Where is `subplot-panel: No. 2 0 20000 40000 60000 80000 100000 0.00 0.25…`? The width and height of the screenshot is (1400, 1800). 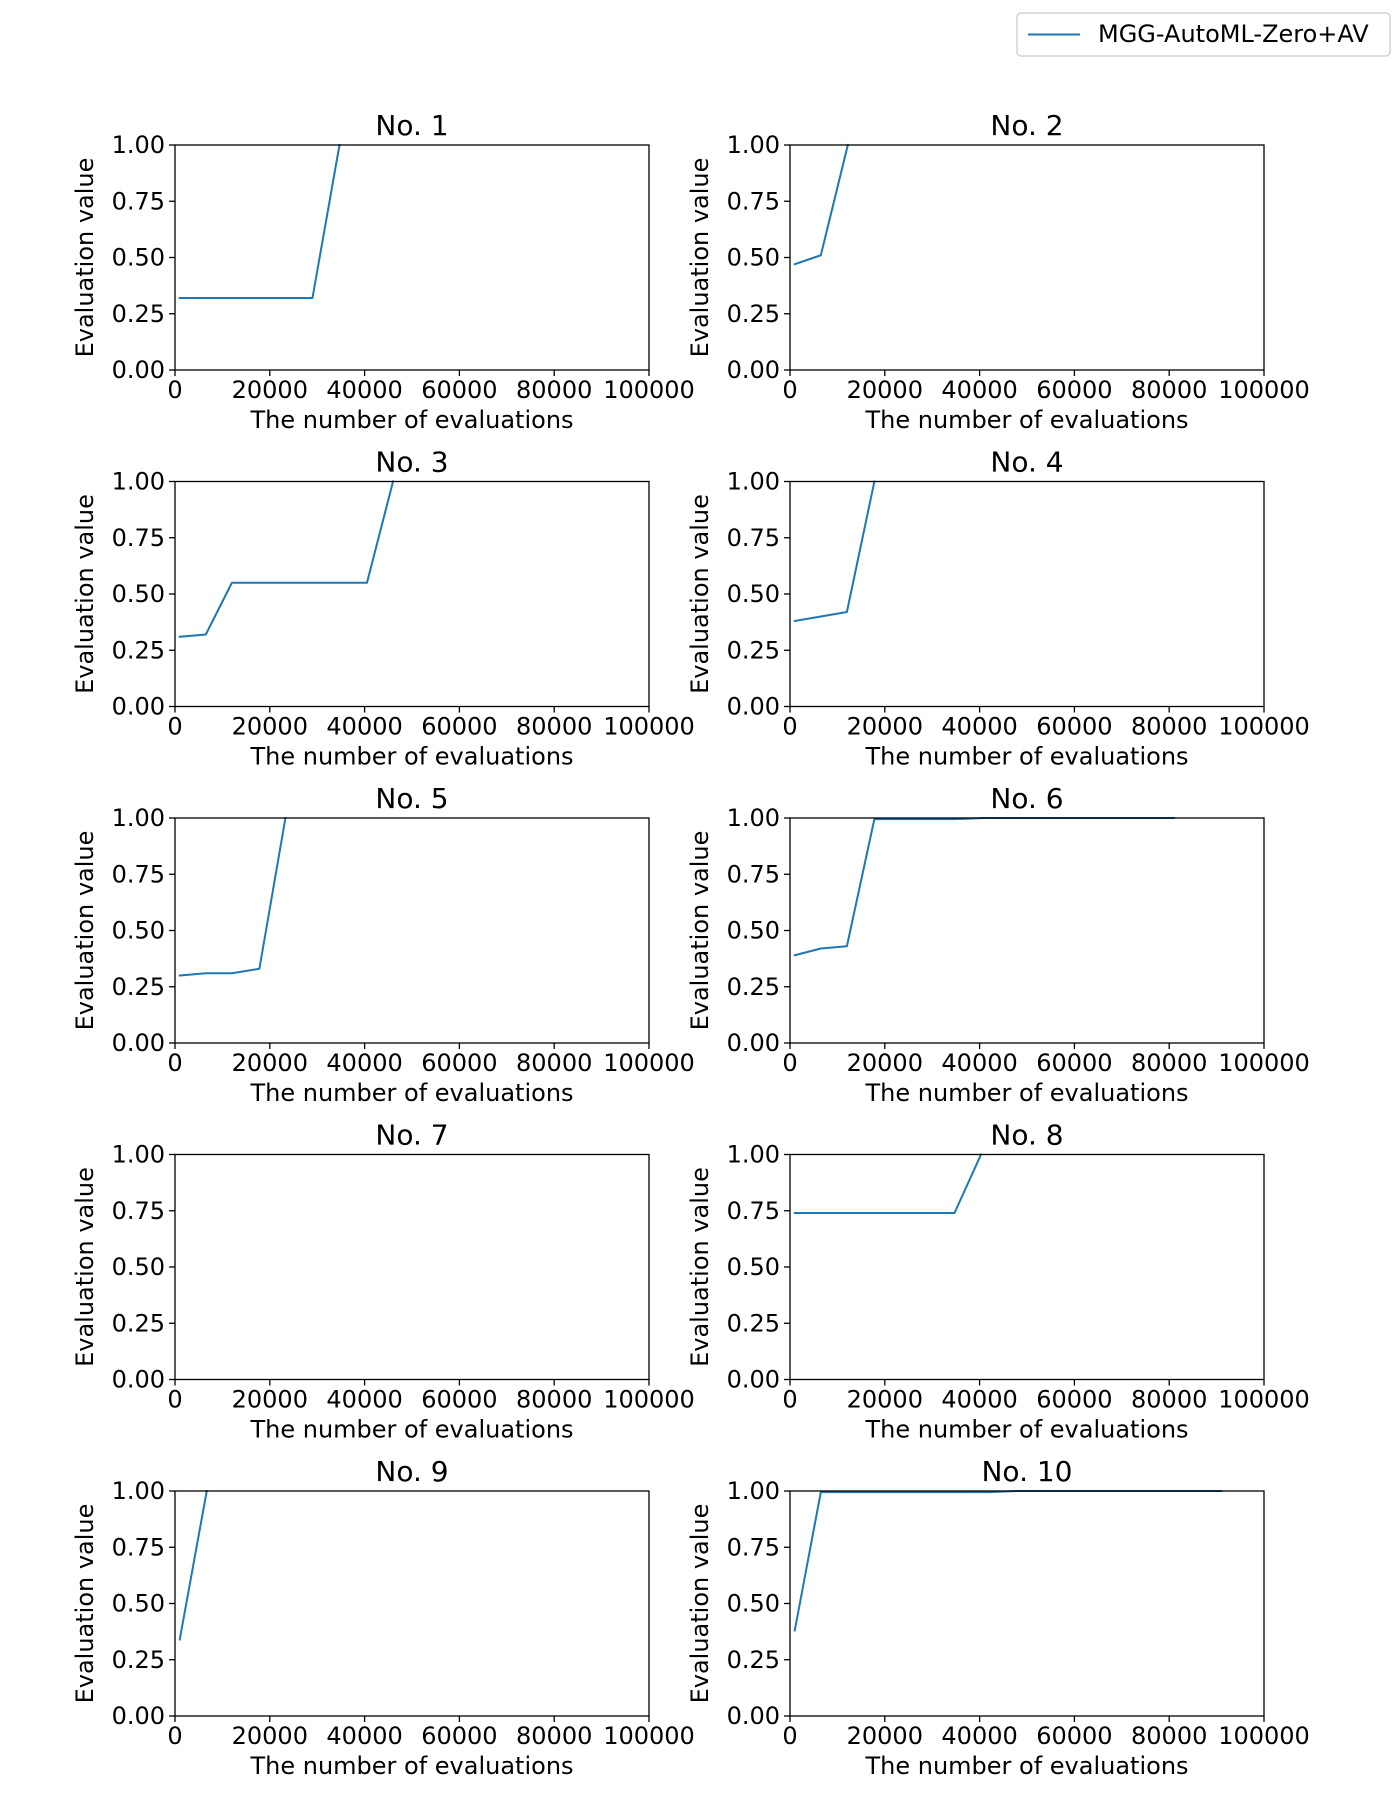 subplot-panel: No. 2 0 20000 40000 60000 80000 100000 0.00 0.25… is located at coordinates (998, 271).